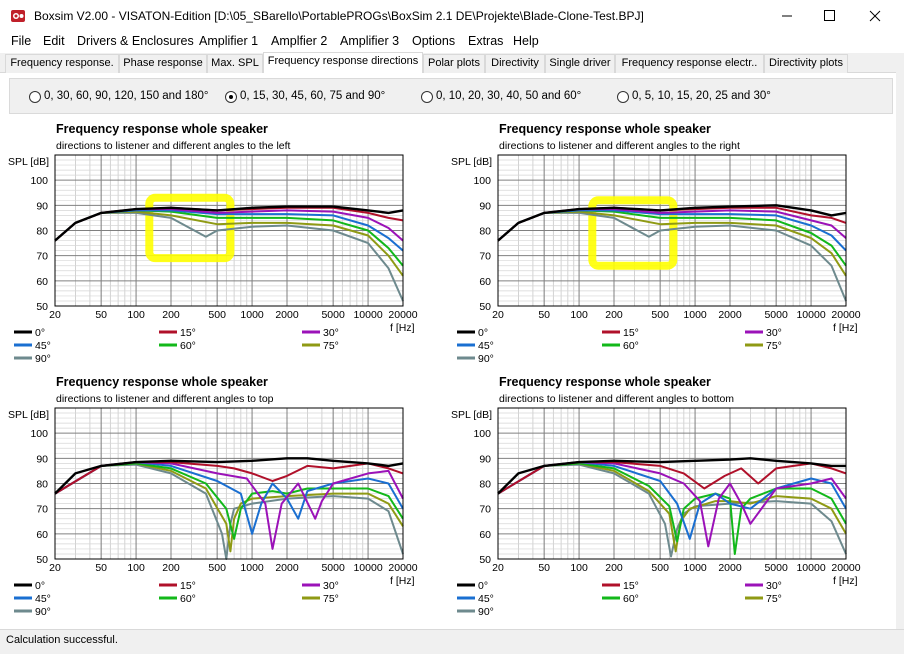 The width and height of the screenshot is (904, 654). Describe the element at coordinates (343, 63) in the screenshot. I see `tab-frequency-response-directions: Frequency response directions` at that location.